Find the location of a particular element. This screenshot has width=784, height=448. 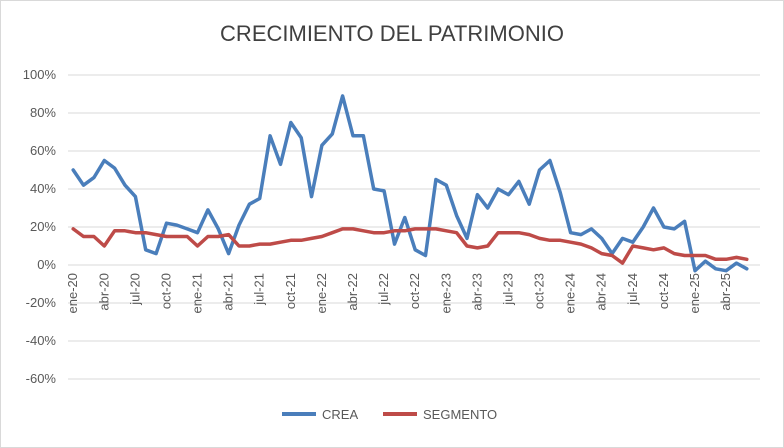

x-tick-label: oct-24 is located at coordinates (663, 291).